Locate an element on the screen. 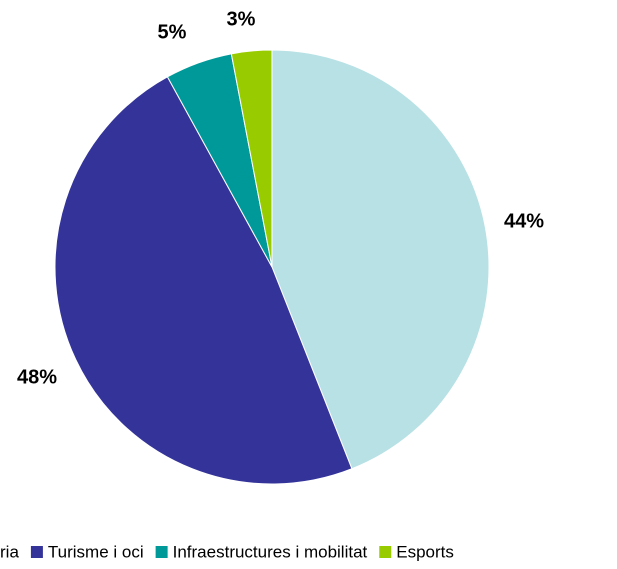  legend-label: ria is located at coordinates (9, 551).